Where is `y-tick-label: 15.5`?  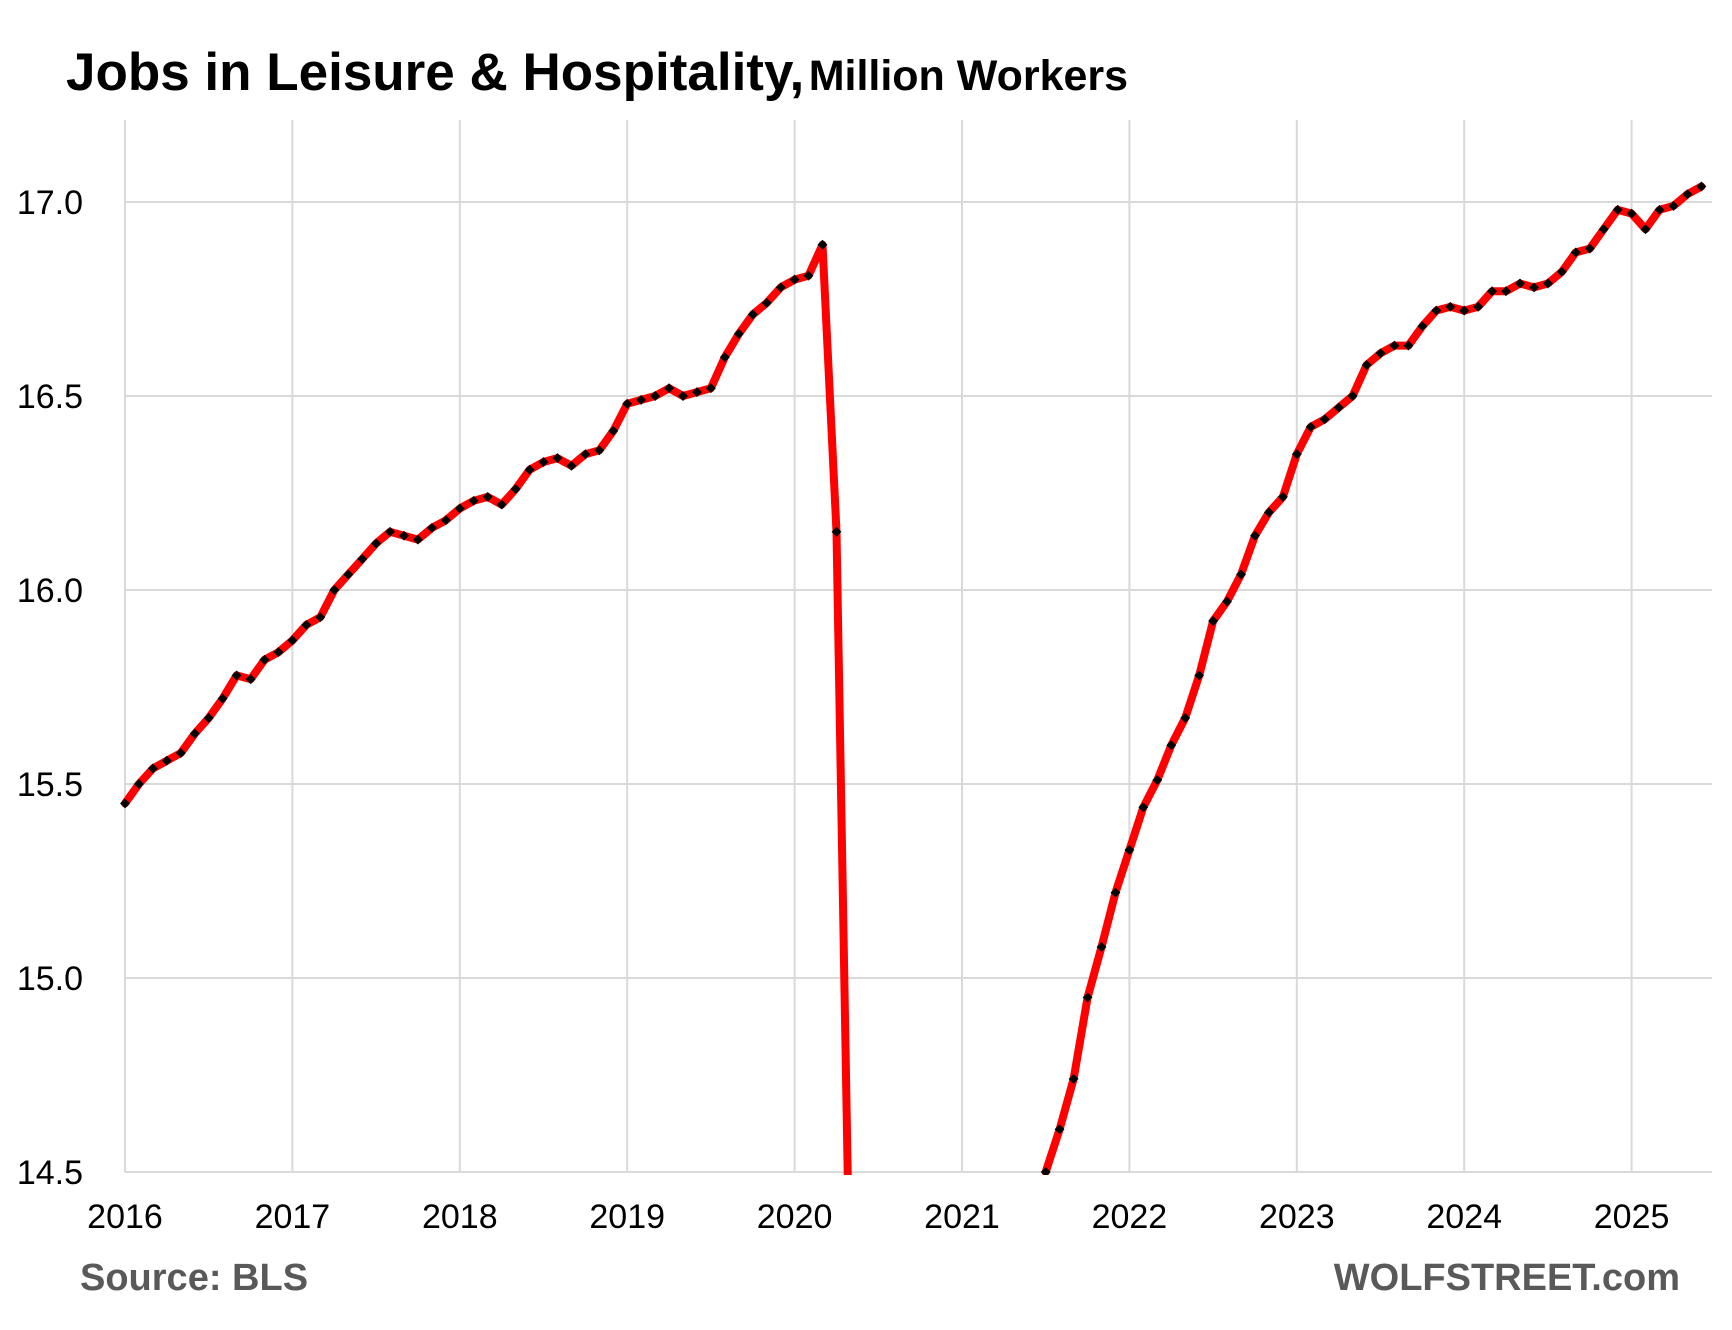
y-tick-label: 15.5 is located at coordinates (50, 785).